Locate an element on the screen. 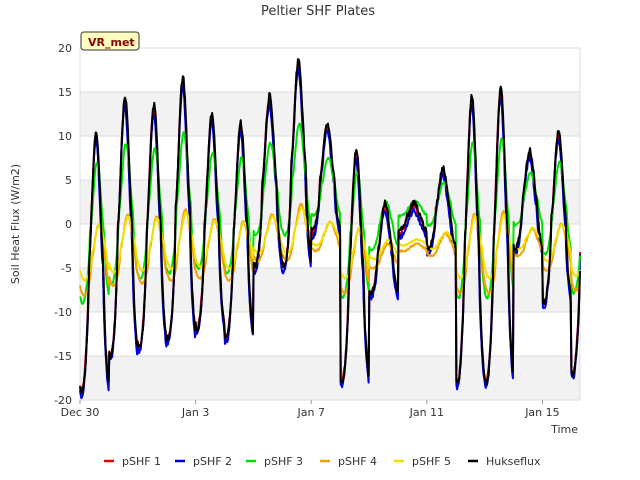  y-tick-label: -20 is located at coordinates (63, 400).